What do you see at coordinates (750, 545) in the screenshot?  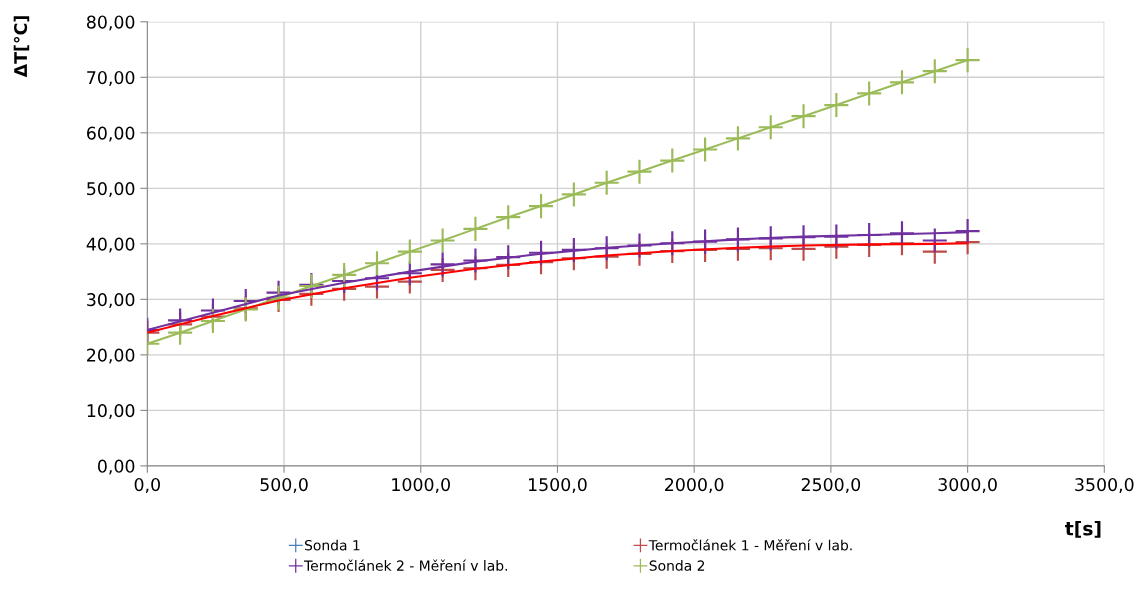 I see `legend-label: Termočlánek 1 - Měření v lab.` at bounding box center [750, 545].